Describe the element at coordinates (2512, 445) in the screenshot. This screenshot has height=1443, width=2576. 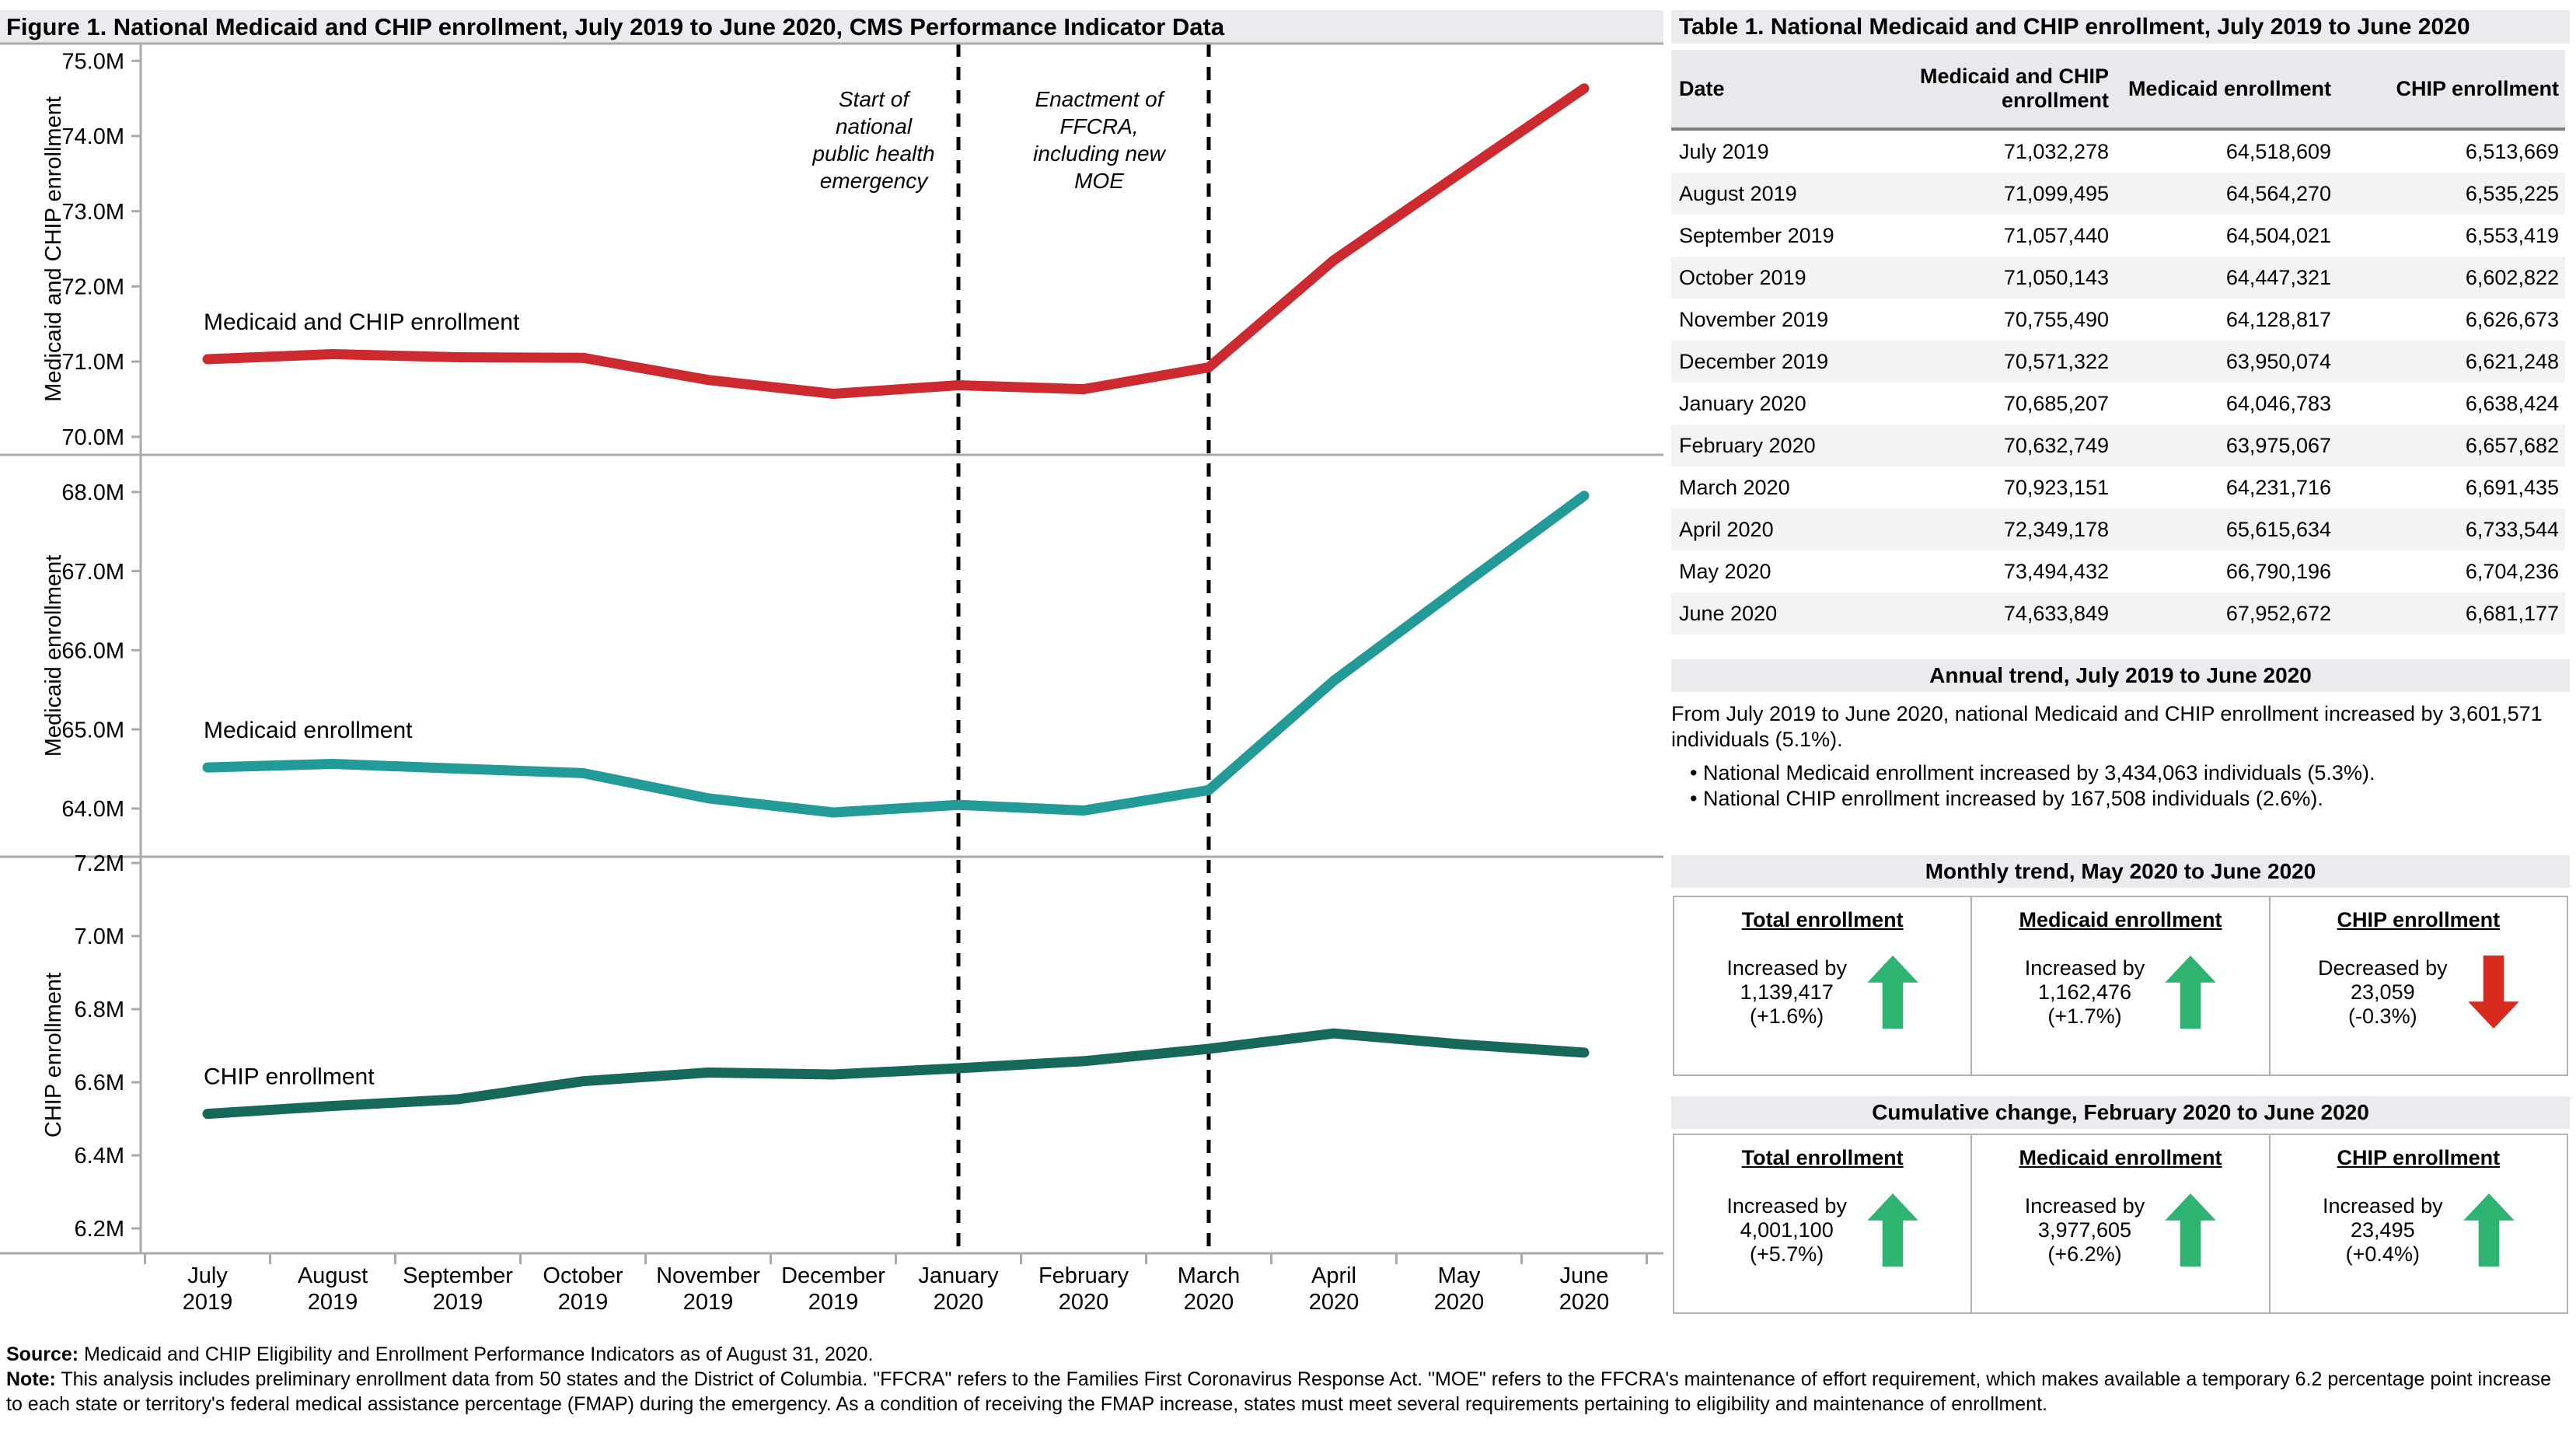
I see `table-cell: 6,657,682` at that location.